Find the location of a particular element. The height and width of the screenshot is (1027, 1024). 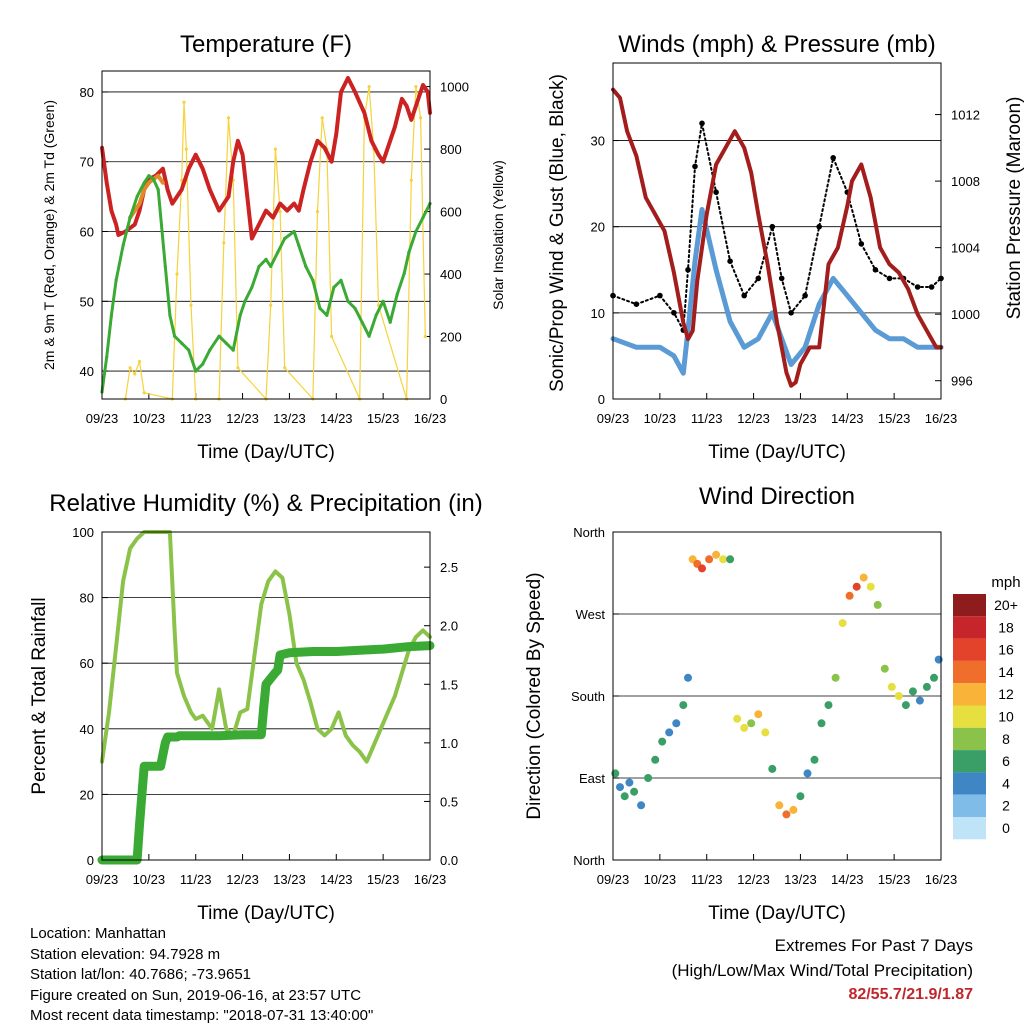

9m-t-point is located at coordinates (139, 204).